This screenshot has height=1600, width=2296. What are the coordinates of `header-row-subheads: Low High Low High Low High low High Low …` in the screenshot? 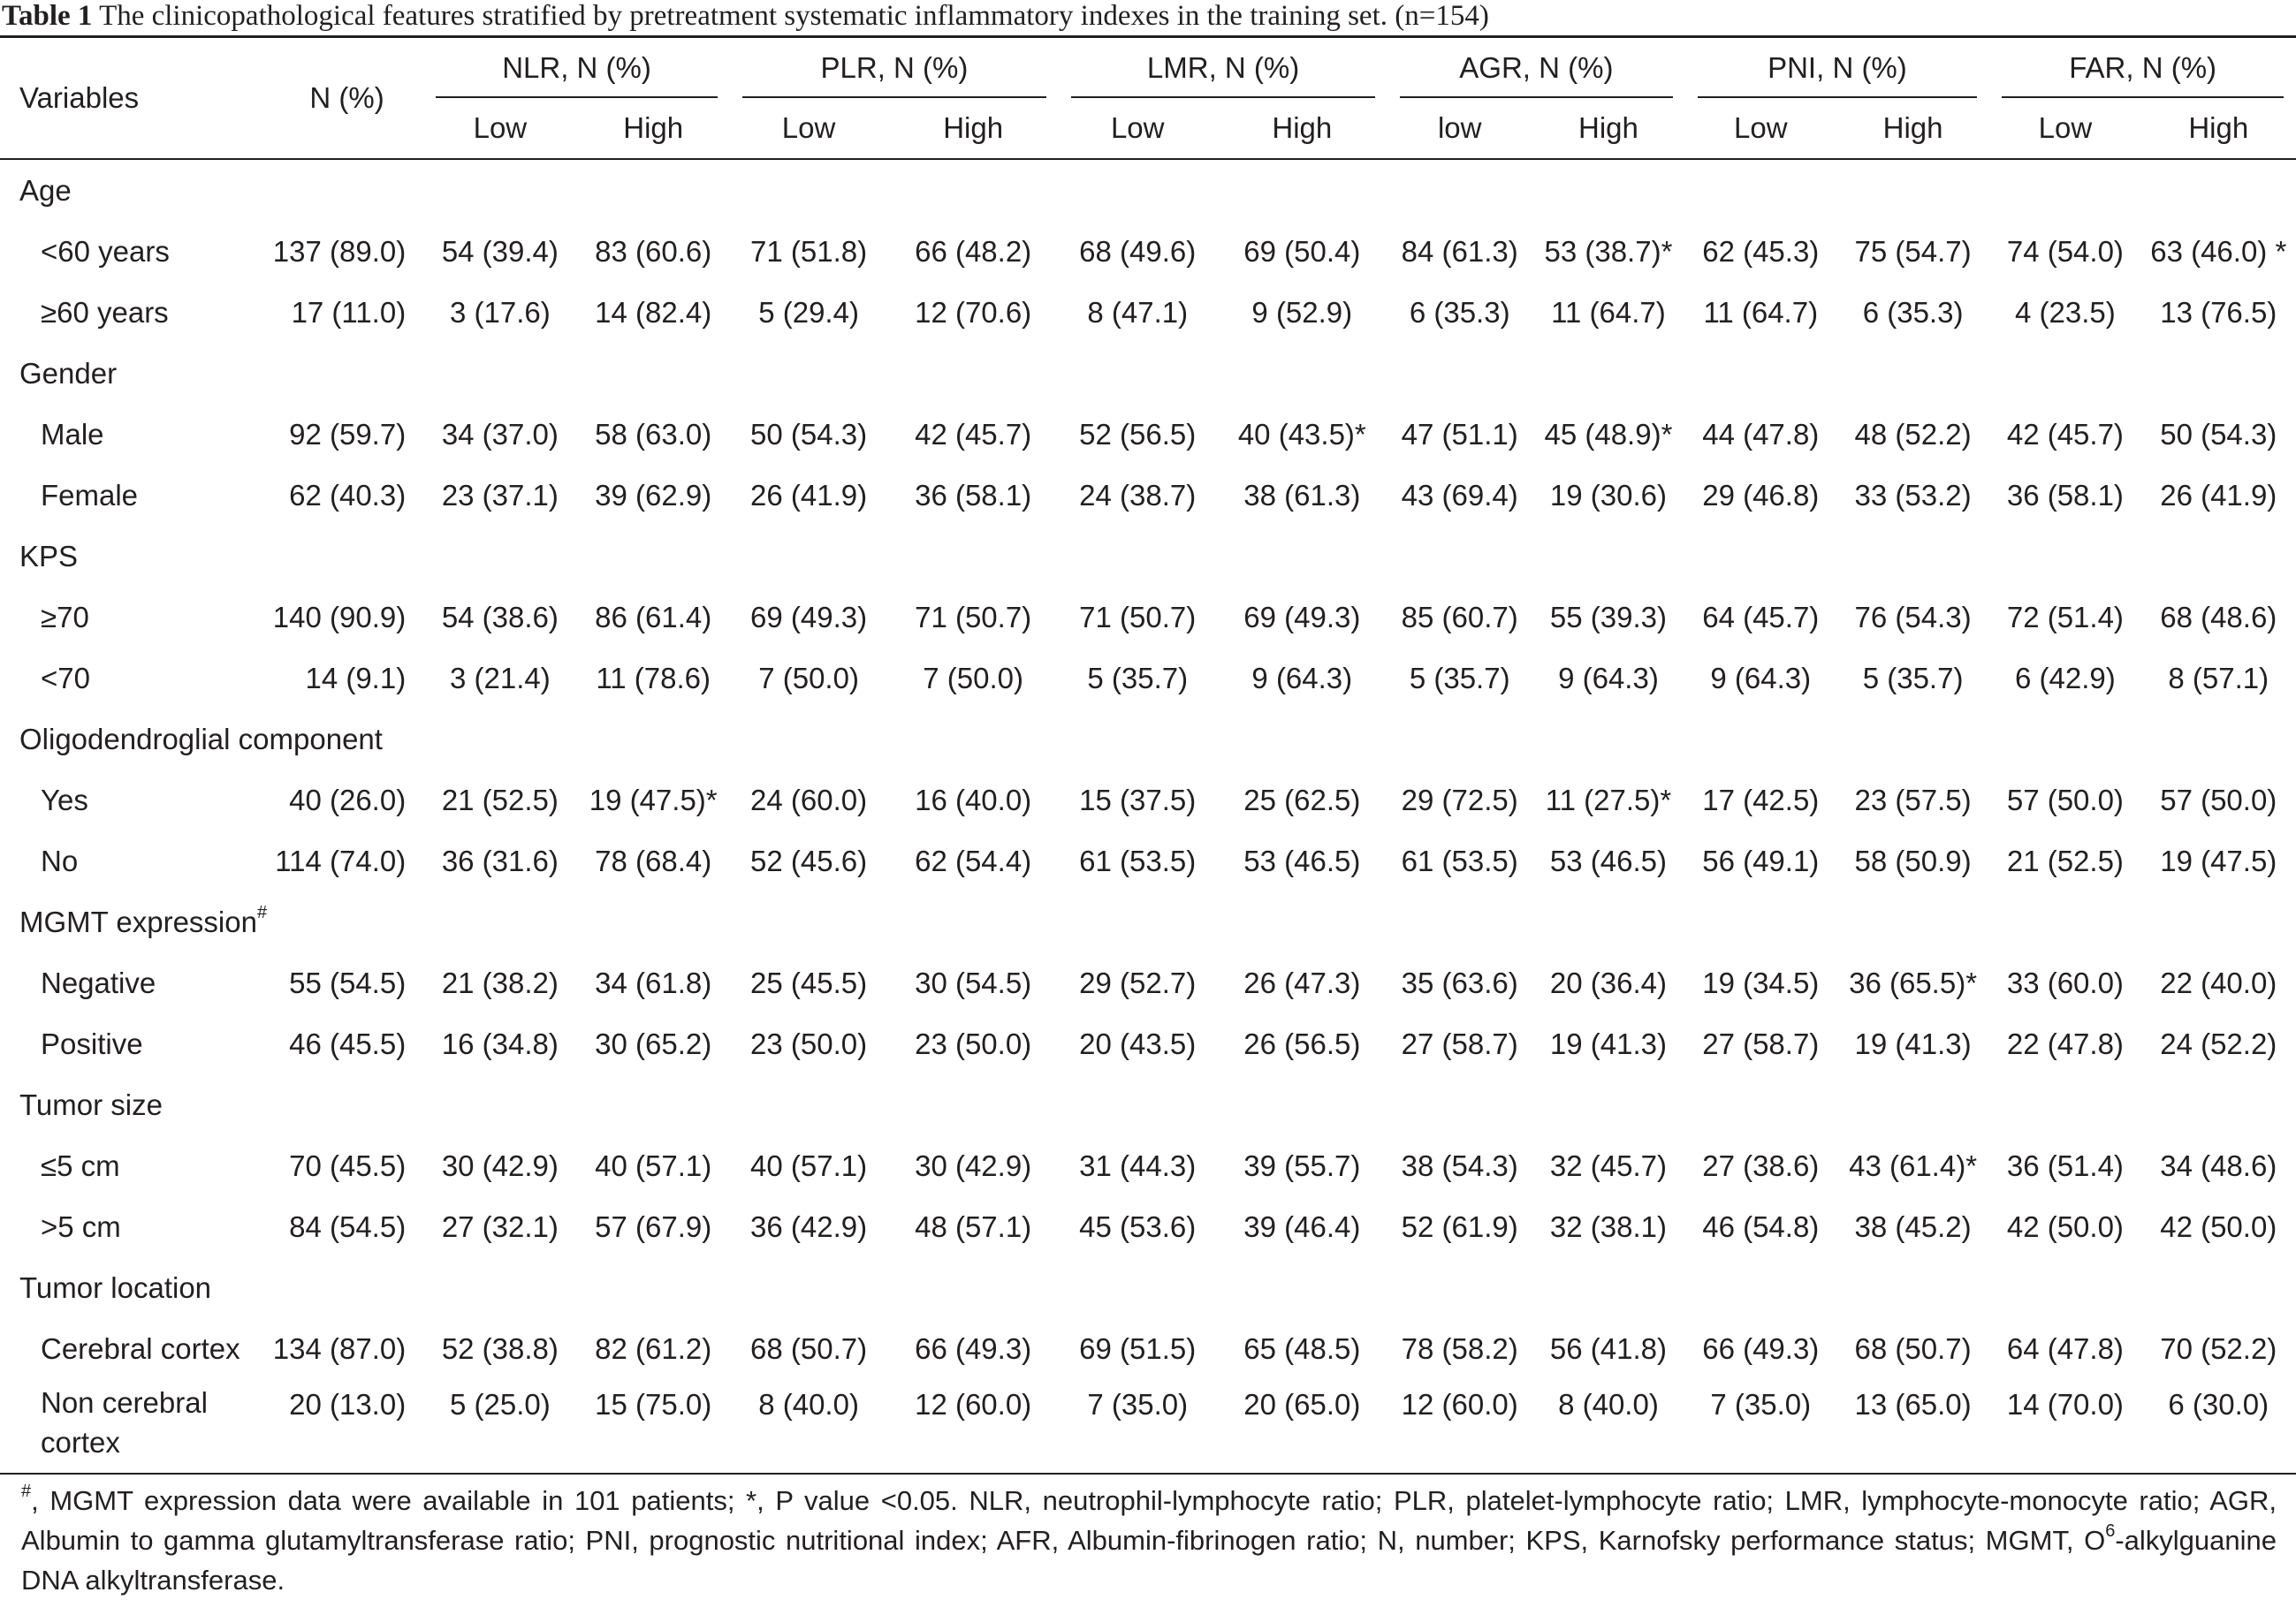 It's located at (1148, 129).